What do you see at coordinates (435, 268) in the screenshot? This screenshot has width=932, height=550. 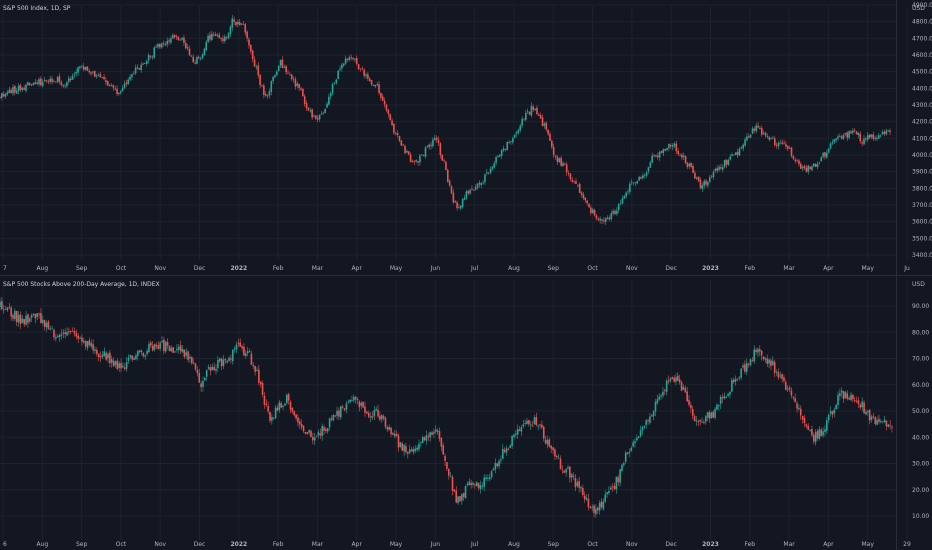 I see `x-tick-label: Jun` at bounding box center [435, 268].